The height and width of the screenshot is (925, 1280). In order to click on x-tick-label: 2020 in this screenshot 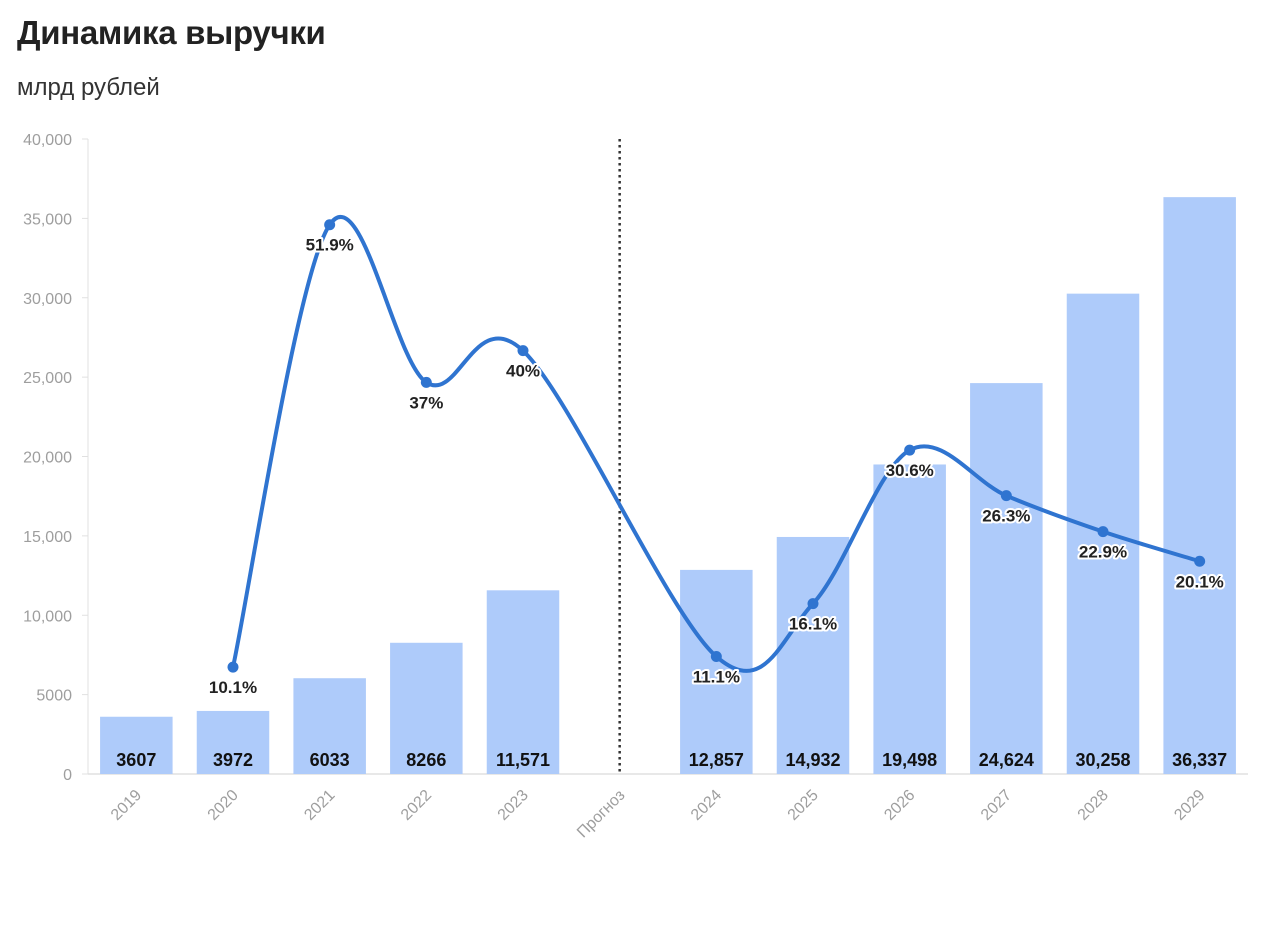, I will do `click(223, 805)`.